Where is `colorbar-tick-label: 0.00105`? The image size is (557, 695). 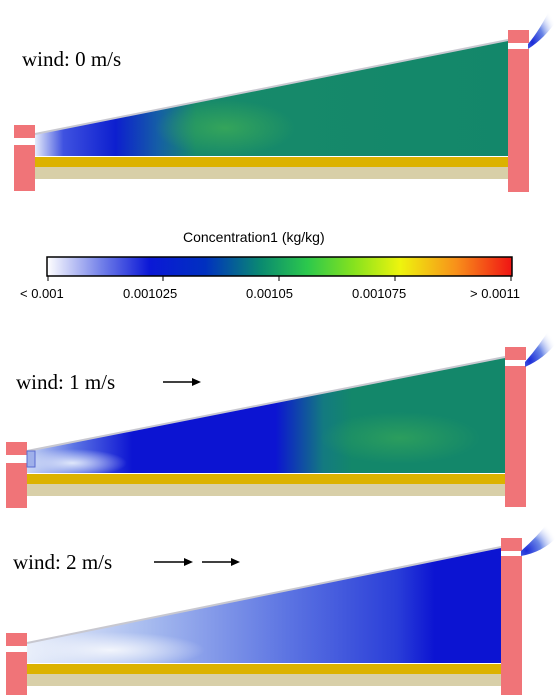 colorbar-tick-label: 0.00105 is located at coordinates (269, 293).